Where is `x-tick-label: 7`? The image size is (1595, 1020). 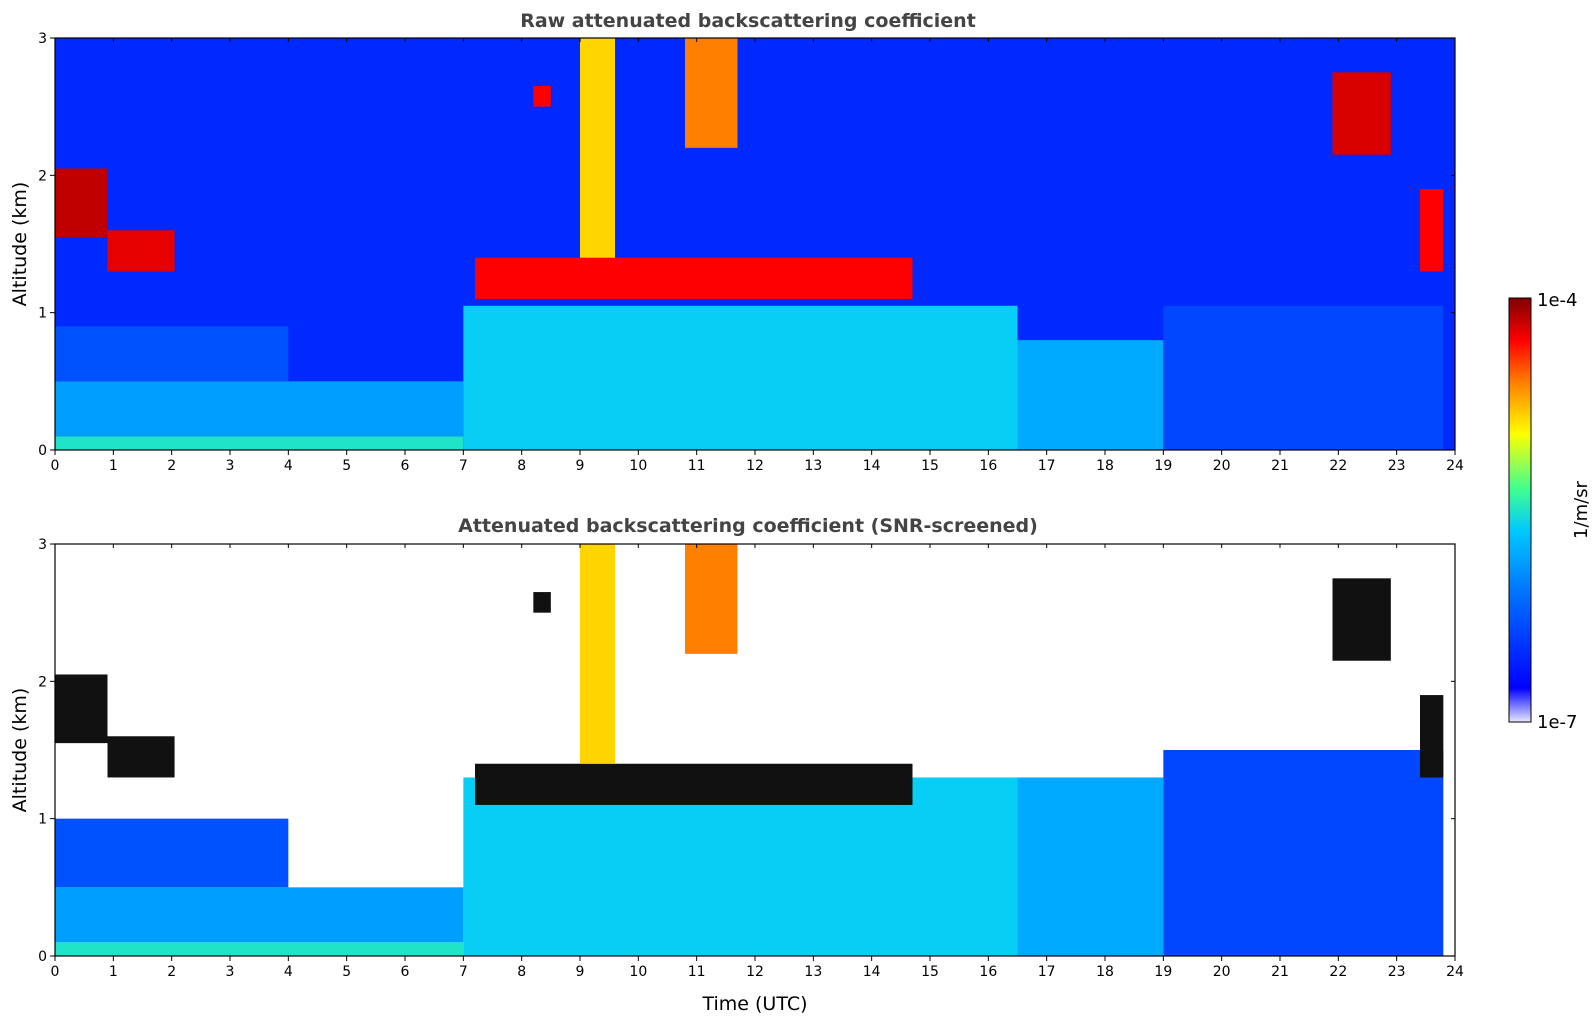
x-tick-label: 7 is located at coordinates (463, 972).